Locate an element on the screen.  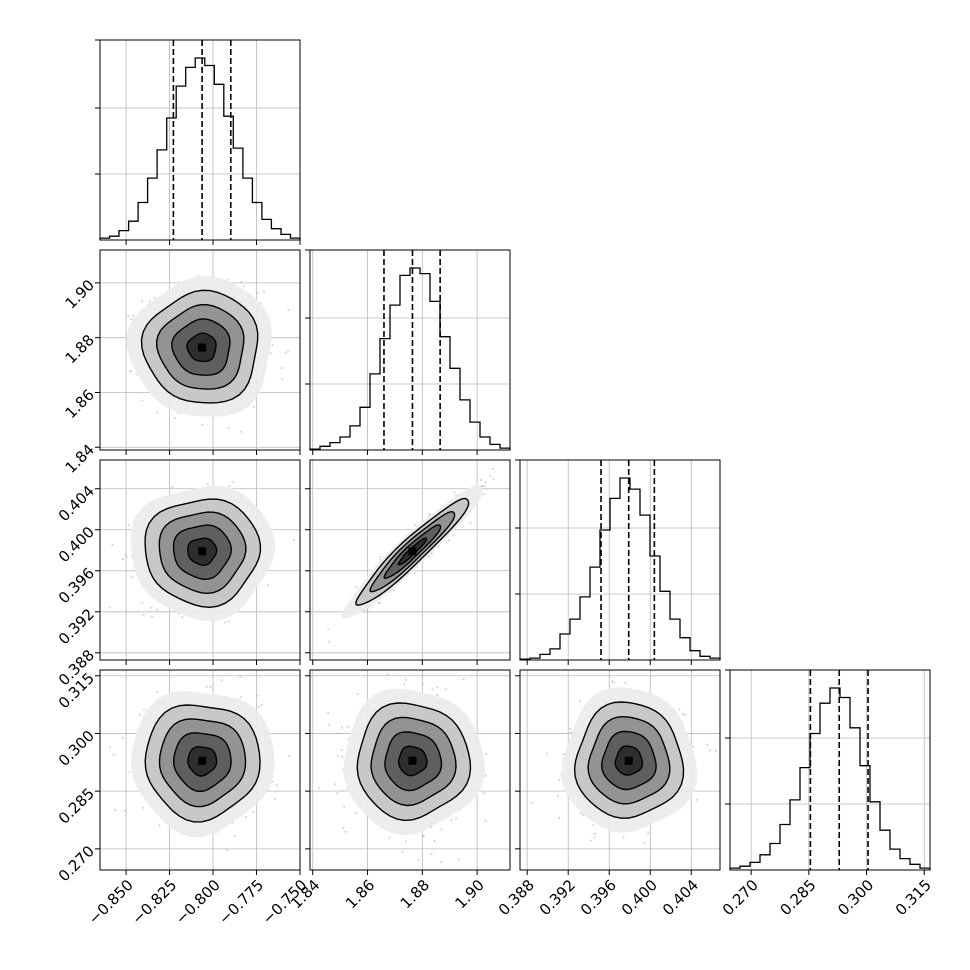
histogram-panel is located at coordinates (828, 772).